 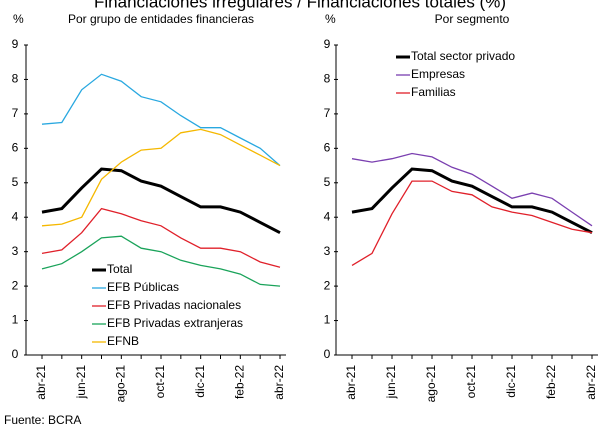 I want to click on legend-label: EFB Públicas, so click(x=143, y=287).